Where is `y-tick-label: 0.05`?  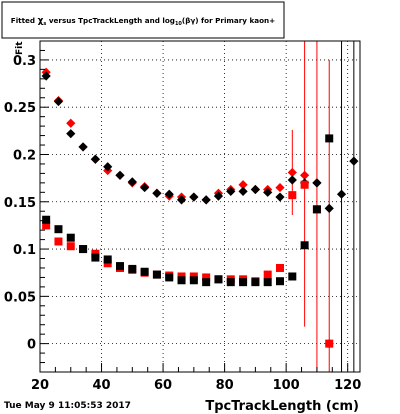
y-tick-label: 0.05 is located at coordinates (20, 297).